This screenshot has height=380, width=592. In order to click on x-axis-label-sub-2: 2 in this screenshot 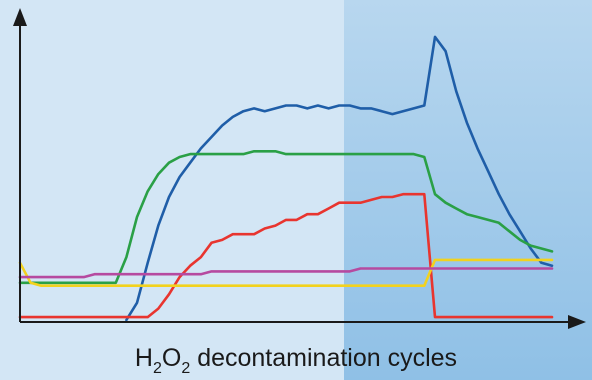, I will do `click(185, 368)`.